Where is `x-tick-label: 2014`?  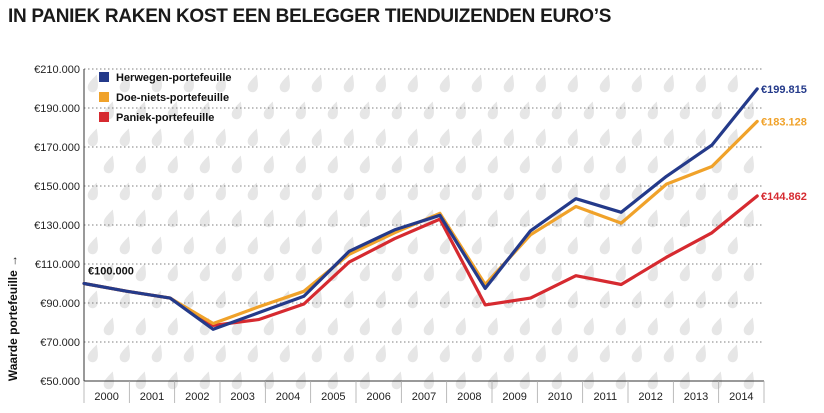 x-tick-label: 2014 is located at coordinates (741, 397).